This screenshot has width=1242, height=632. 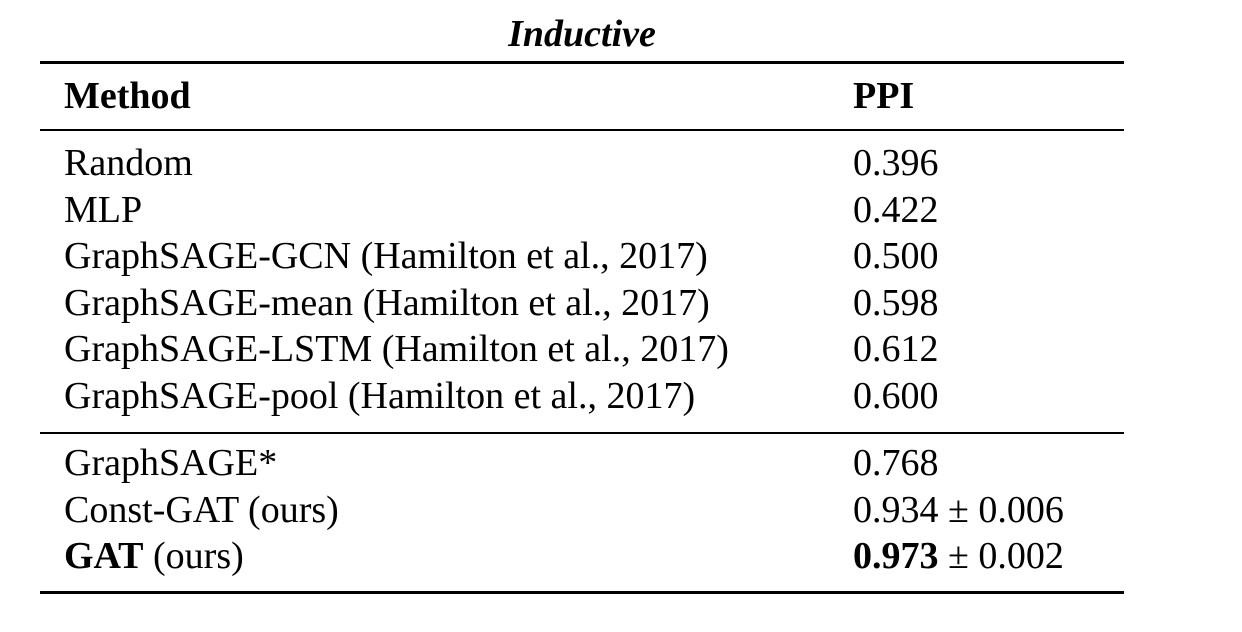 I want to click on method-cell: GraphSAGE-mean (Hamilton et al., 2017), so click(x=387, y=302).